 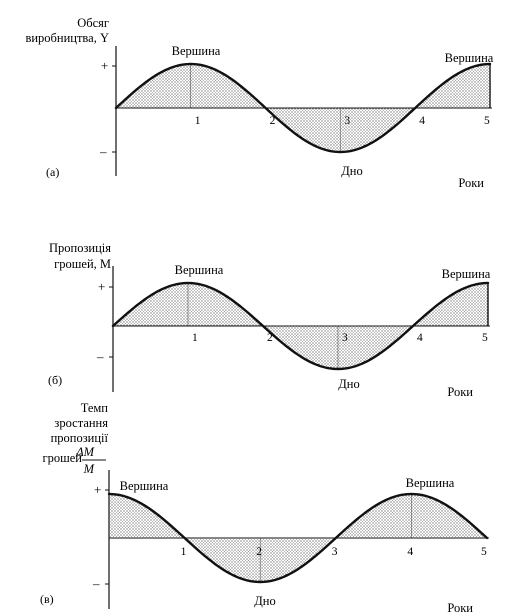 I want to click on panel-label: (в), so click(x=47, y=599).